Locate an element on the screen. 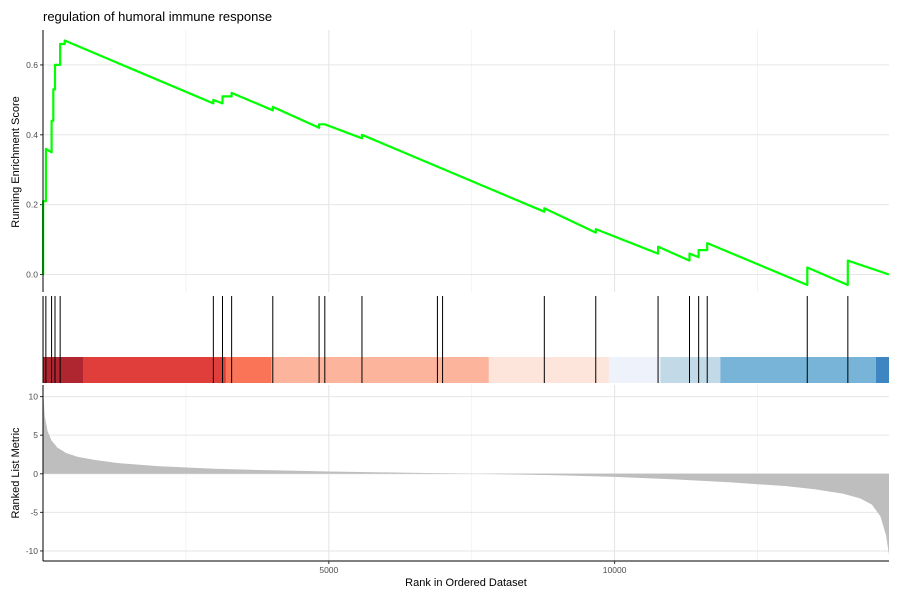  enrichment-y-tick-label: 0.4 is located at coordinates (32, 135).